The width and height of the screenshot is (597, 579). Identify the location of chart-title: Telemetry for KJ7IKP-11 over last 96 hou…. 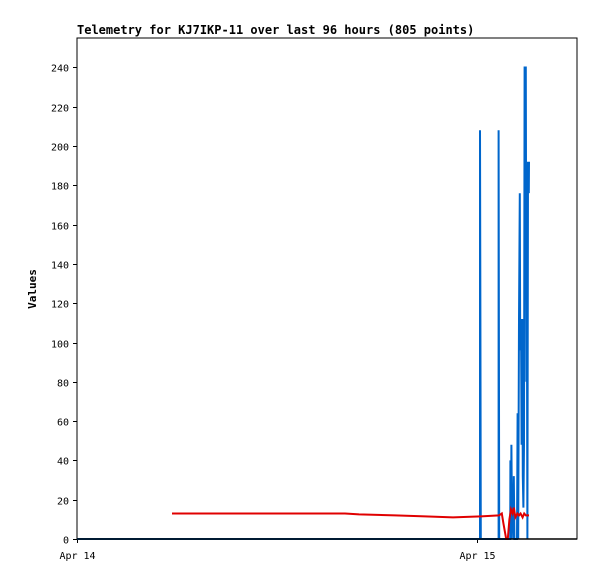
(275, 30).